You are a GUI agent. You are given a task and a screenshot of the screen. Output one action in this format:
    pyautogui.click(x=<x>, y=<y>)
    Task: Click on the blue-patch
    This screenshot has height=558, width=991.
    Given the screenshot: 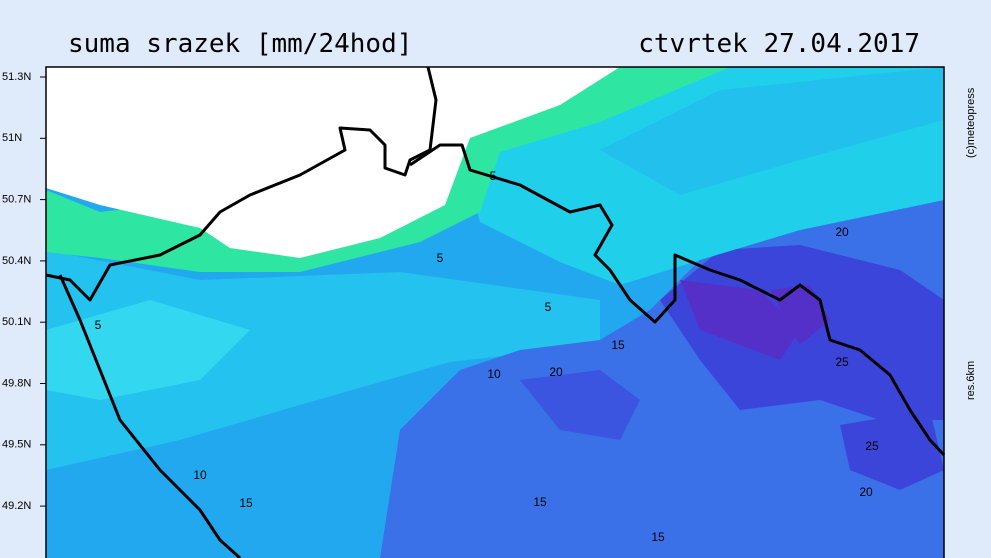 What is the action you would take?
    pyautogui.click(x=580, y=405)
    